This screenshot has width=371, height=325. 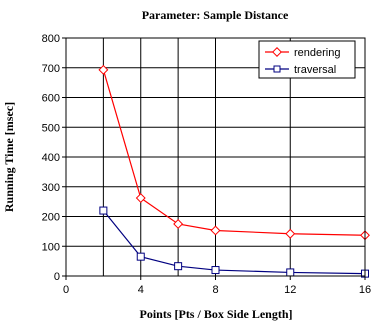 I want to click on legend-label-traversal: traversal, so click(x=315, y=70).